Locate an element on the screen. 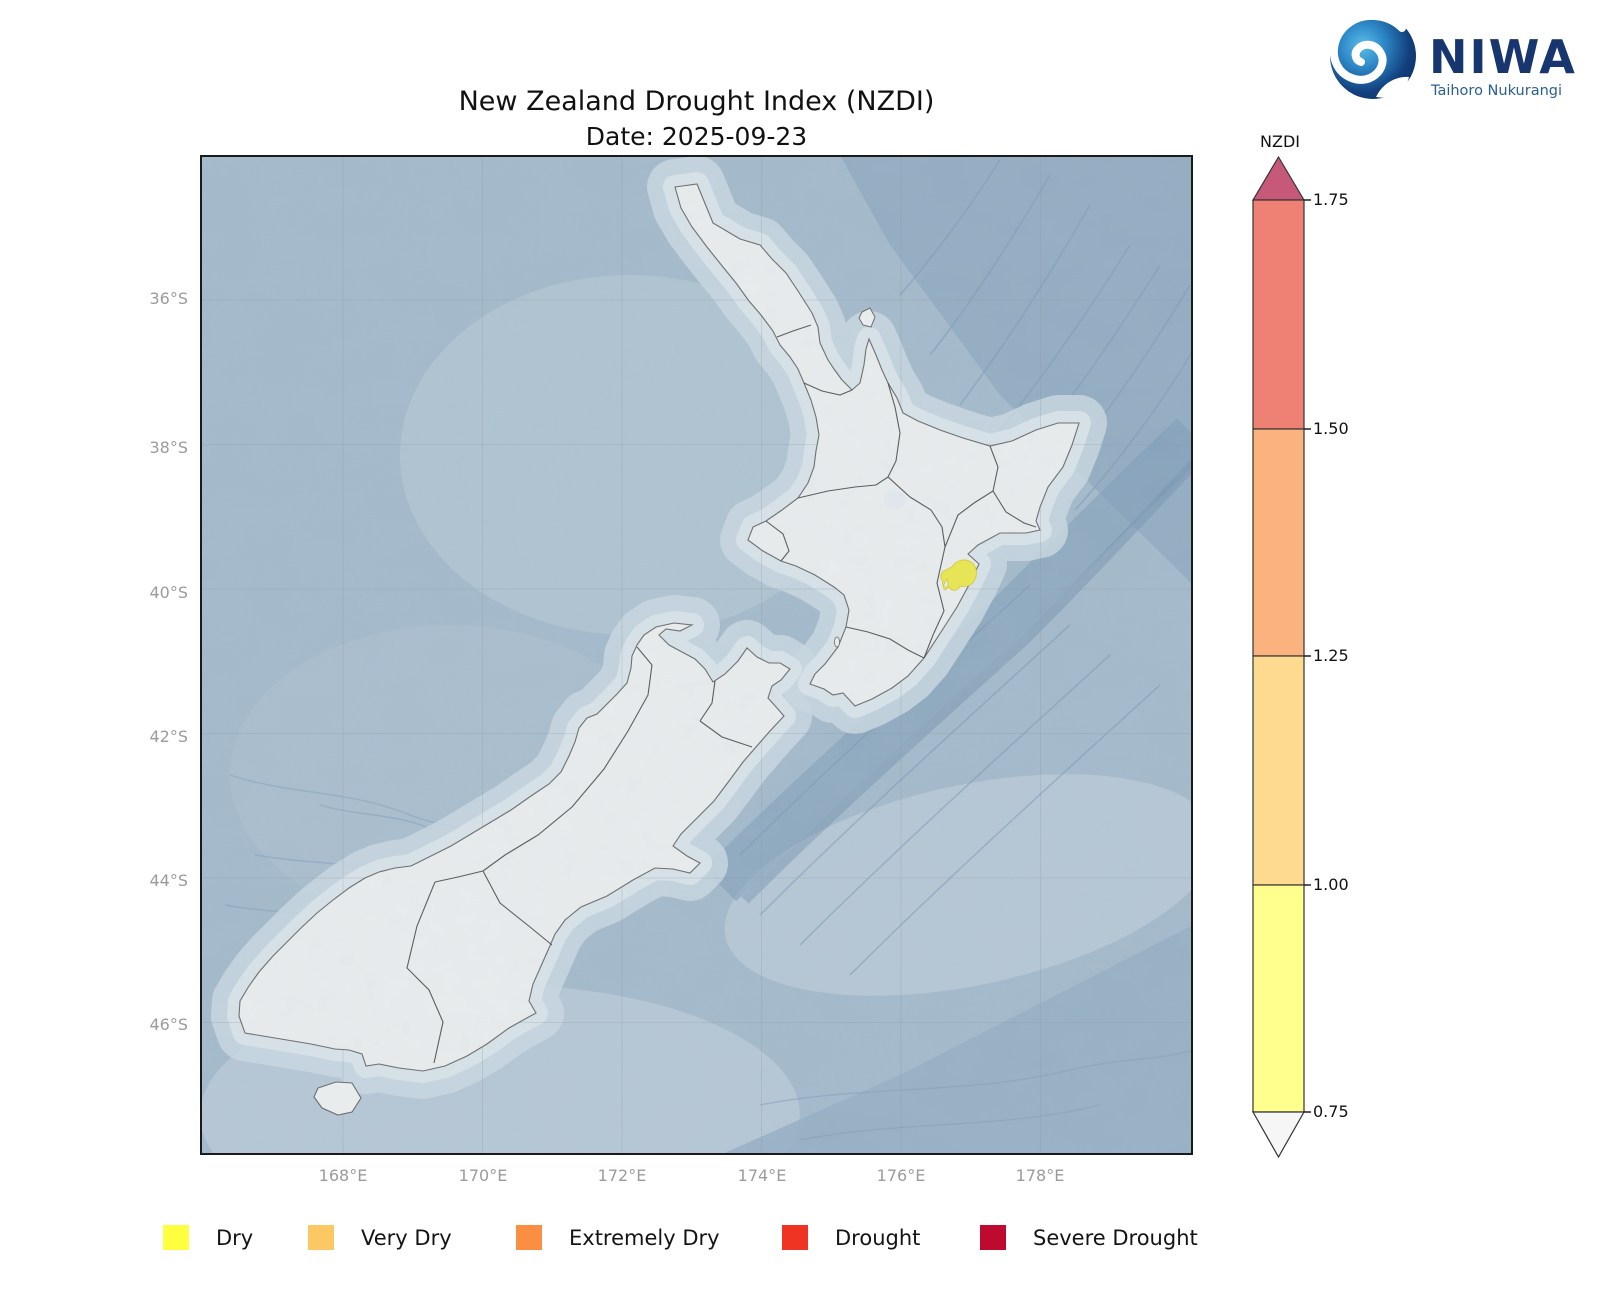  niwa-logo: NIWA Taihoro Nukurangi is located at coordinates (1451, 58).